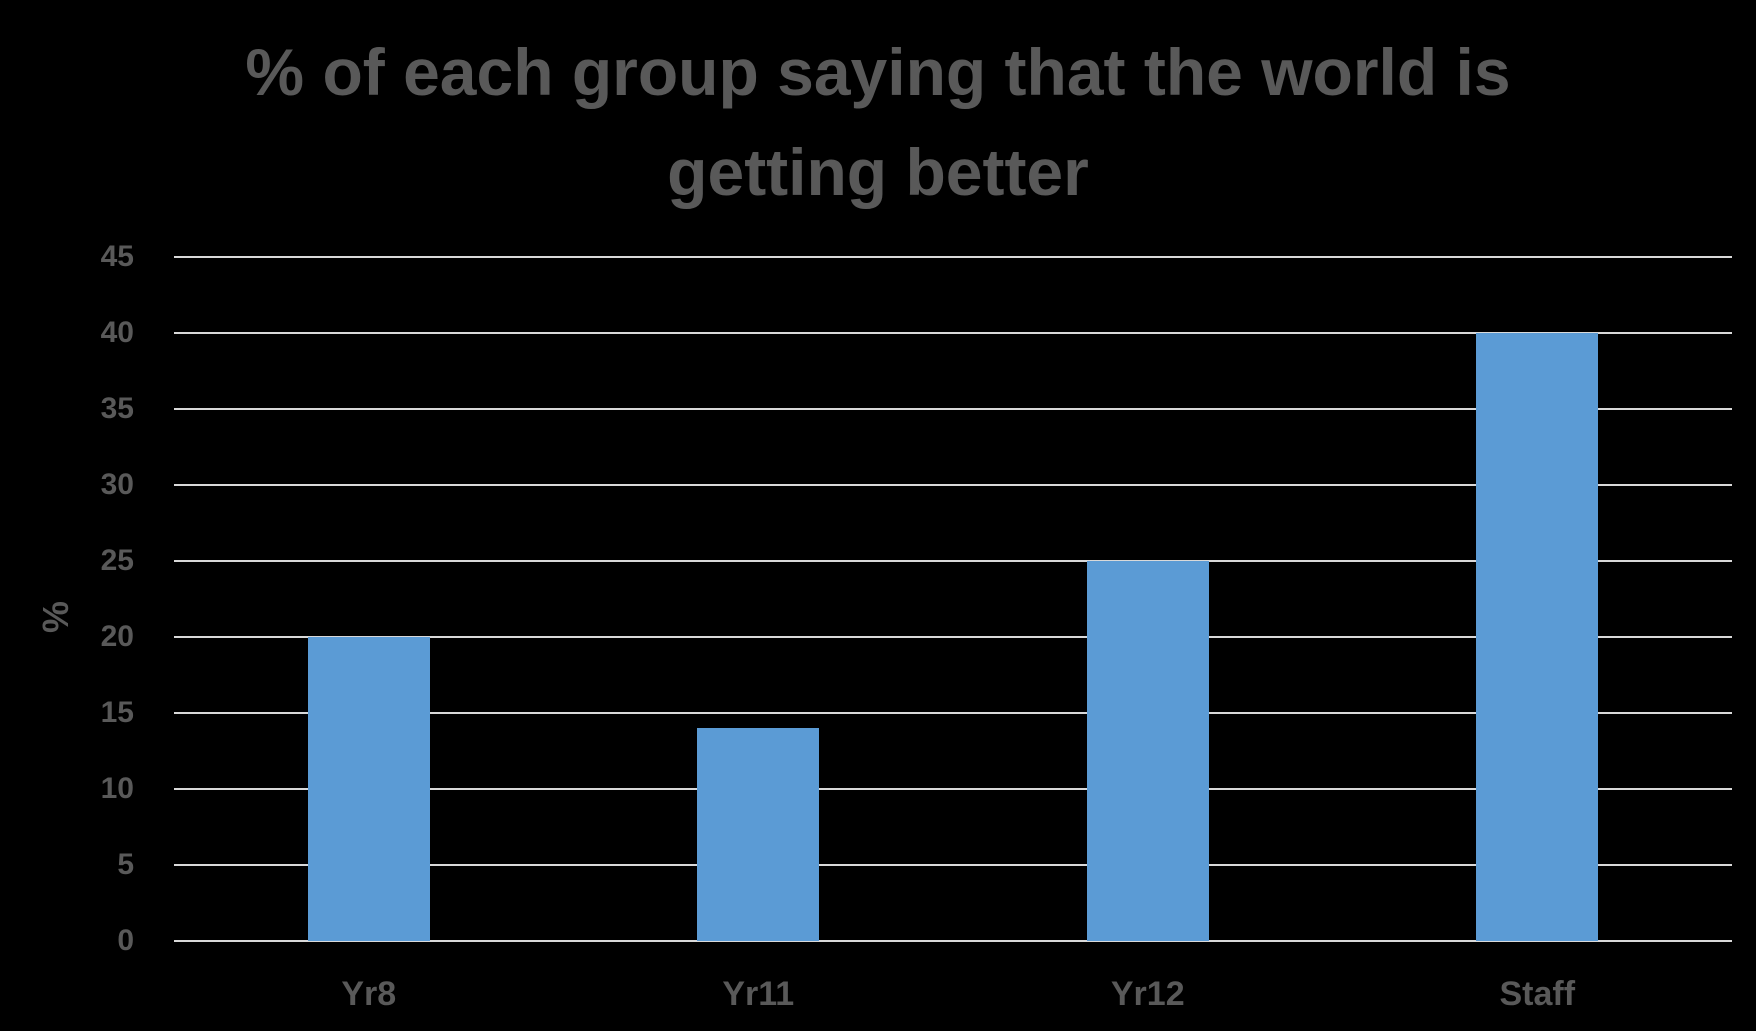 The height and width of the screenshot is (1031, 1756). I want to click on x-tick-label: Staff, so click(1537, 994).